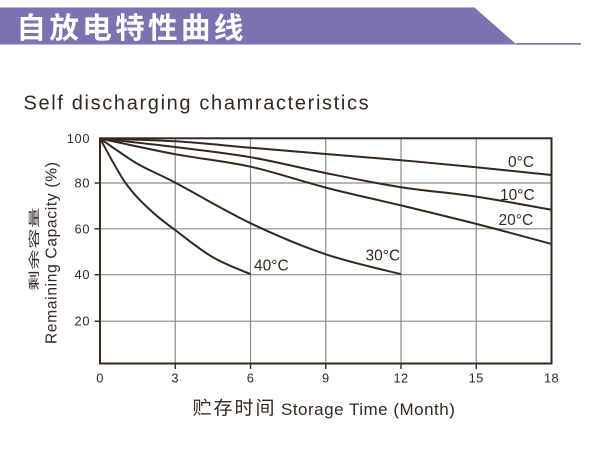  I want to click on svg-text: 18, so click(551, 377).